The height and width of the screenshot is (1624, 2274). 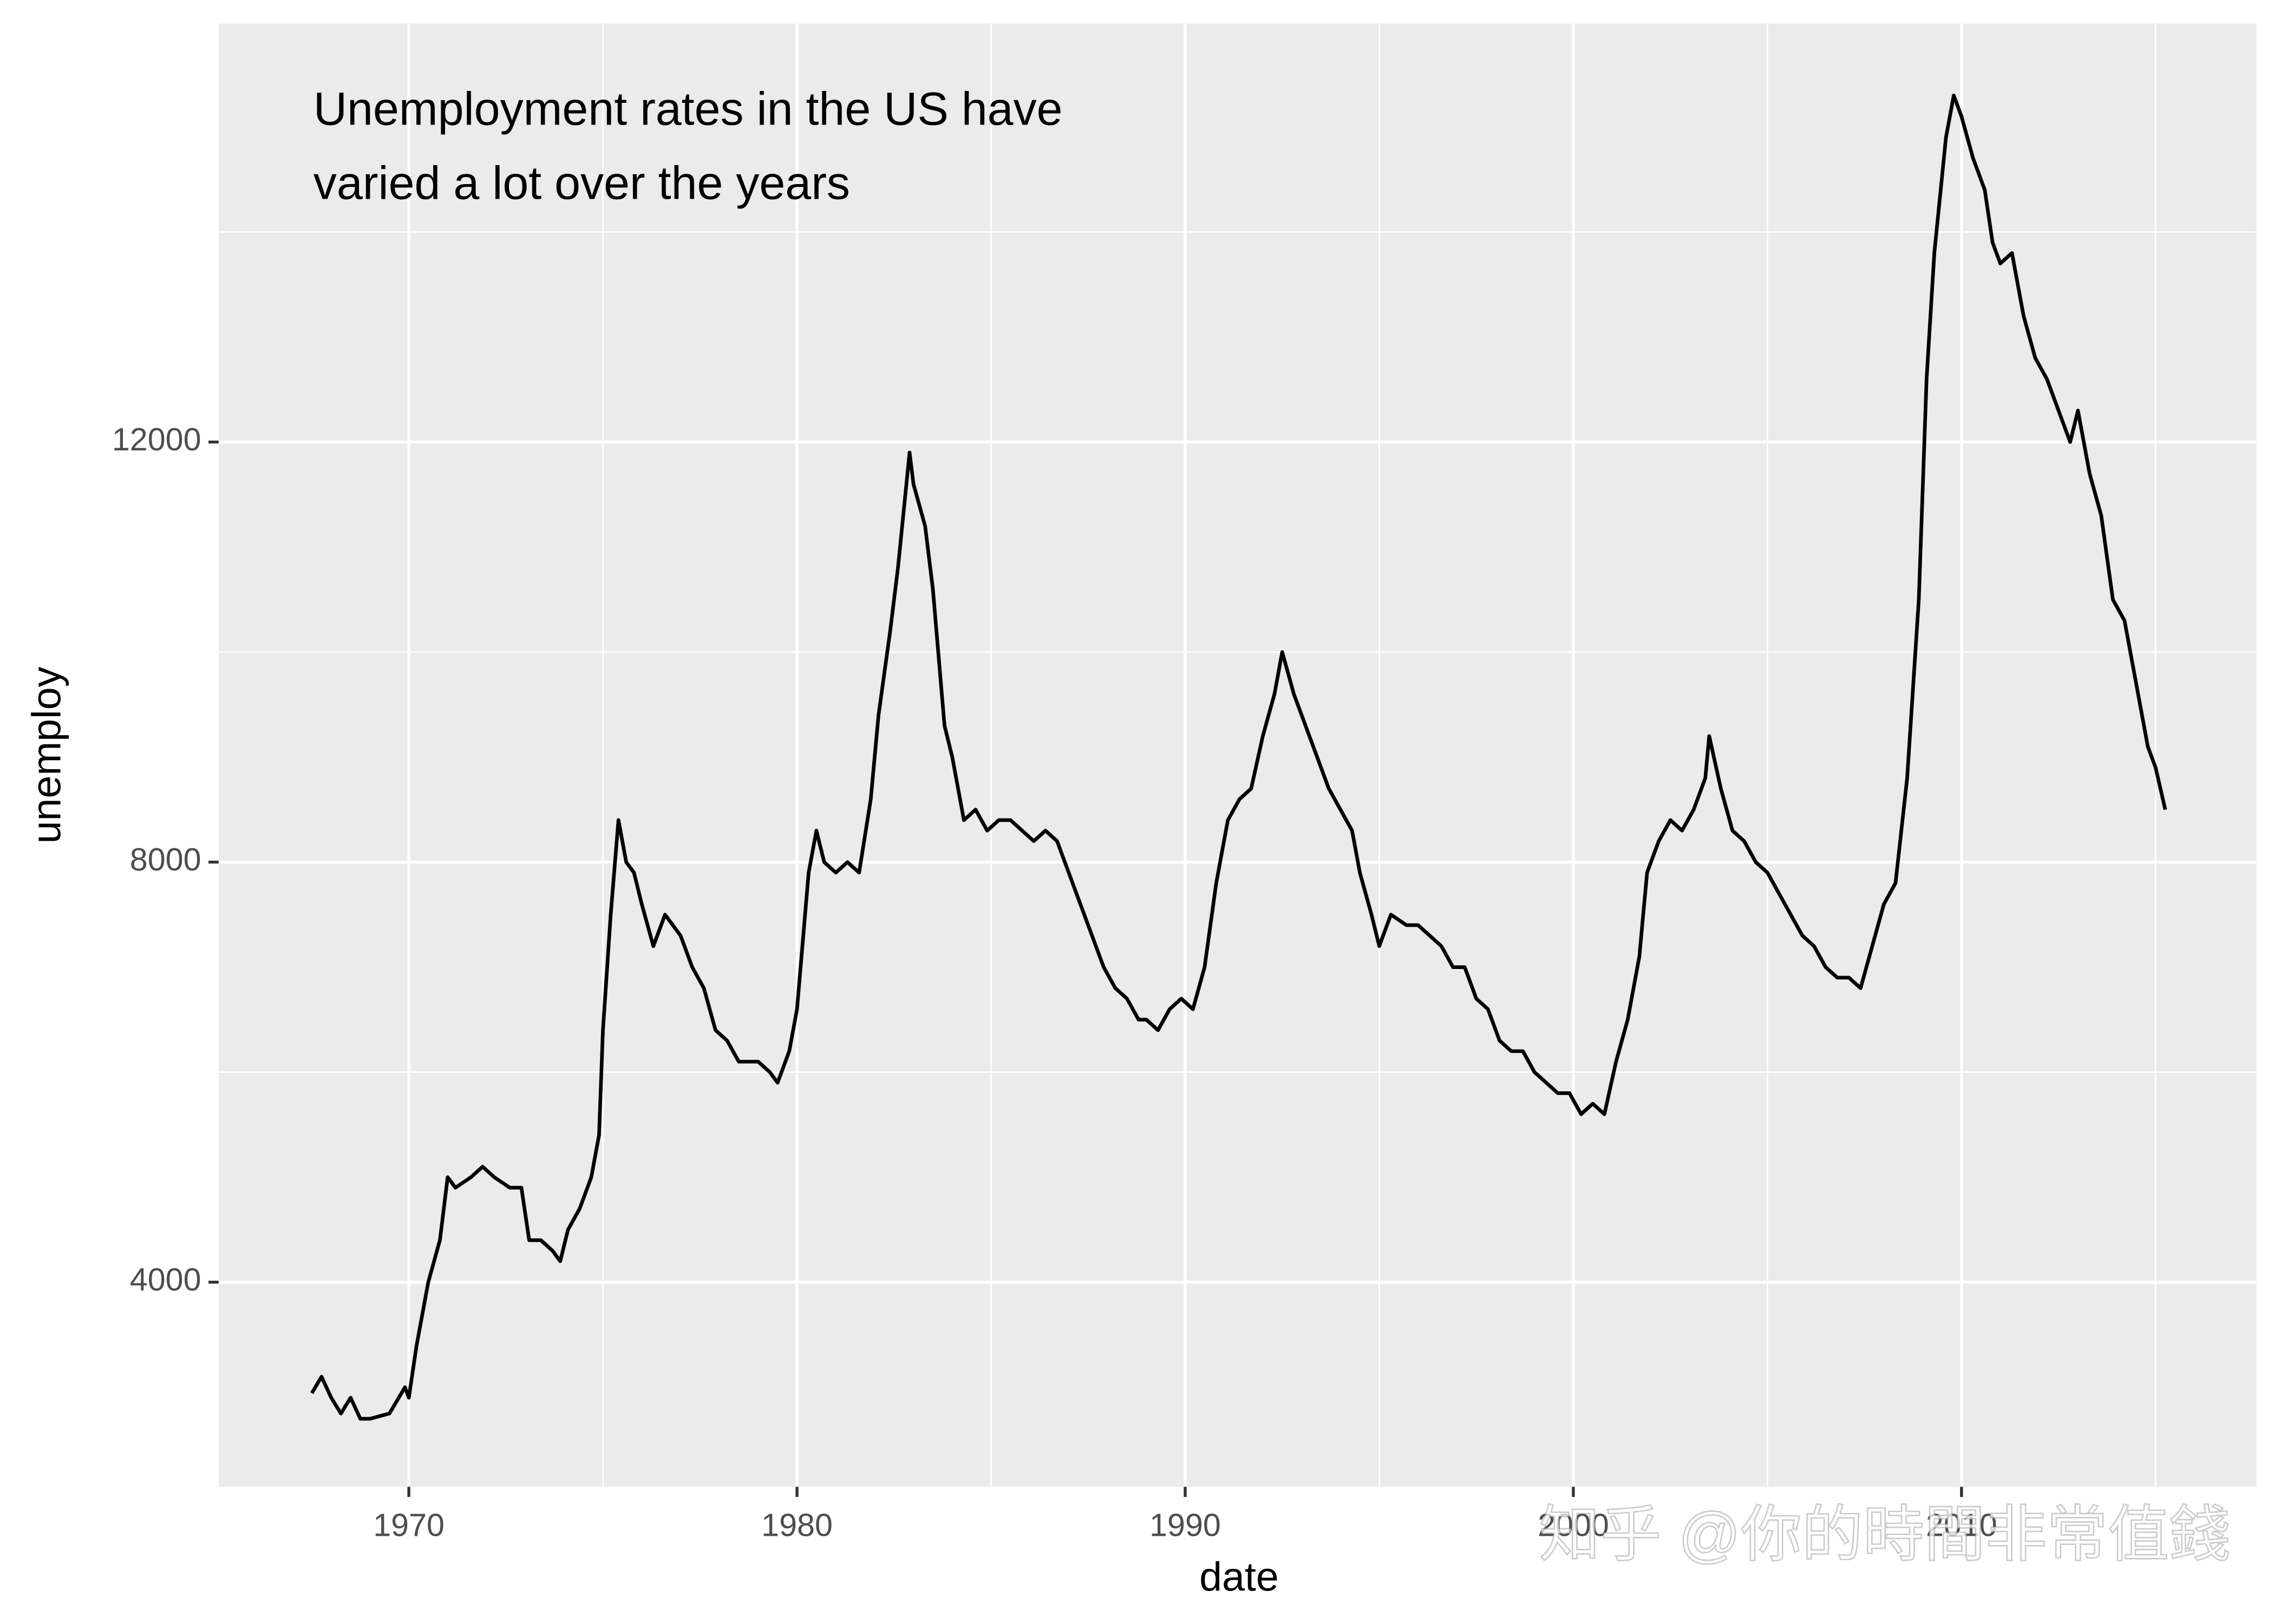 What do you see at coordinates (1239, 1577) in the screenshot?
I see `x-axis-title: date` at bounding box center [1239, 1577].